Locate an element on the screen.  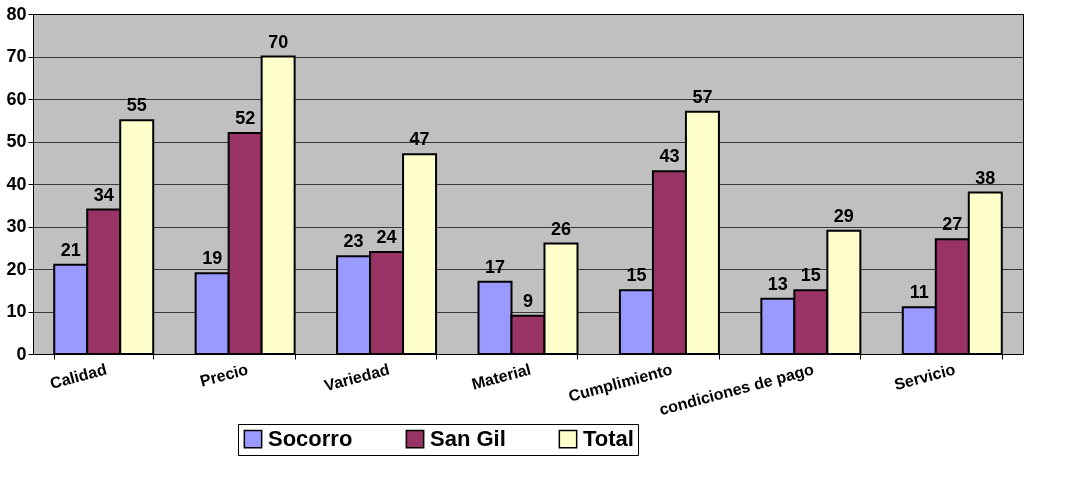
y-tick-label: 10 is located at coordinates (16, 311).